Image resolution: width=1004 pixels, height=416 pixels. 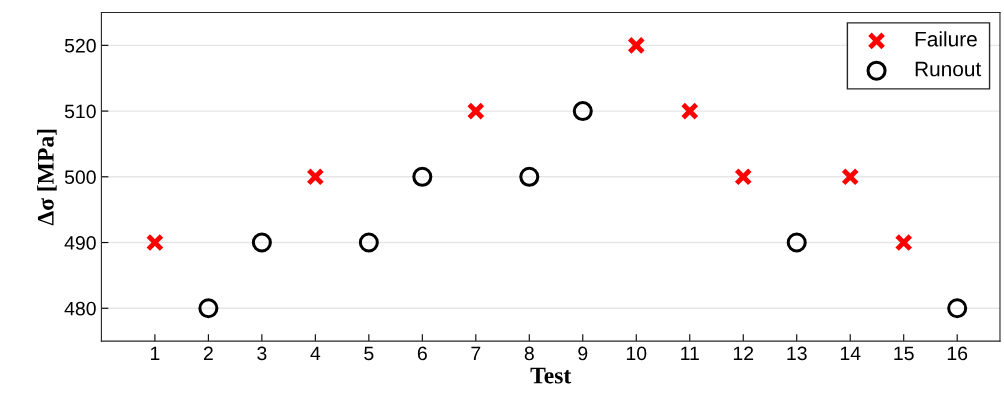 I want to click on legend-label: Runout, so click(x=948, y=69).